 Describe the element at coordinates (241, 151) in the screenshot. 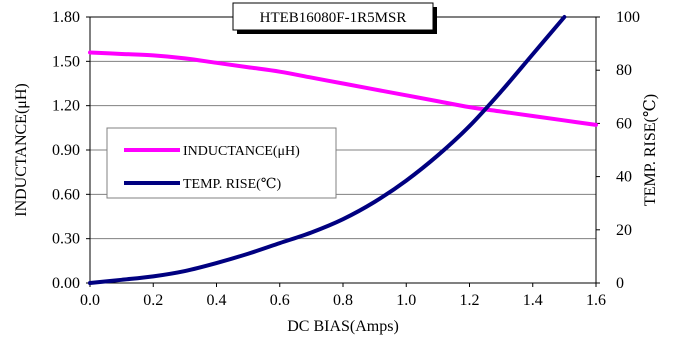

I see `legend-label-inductance: INDUCTANCE(μH)` at that location.